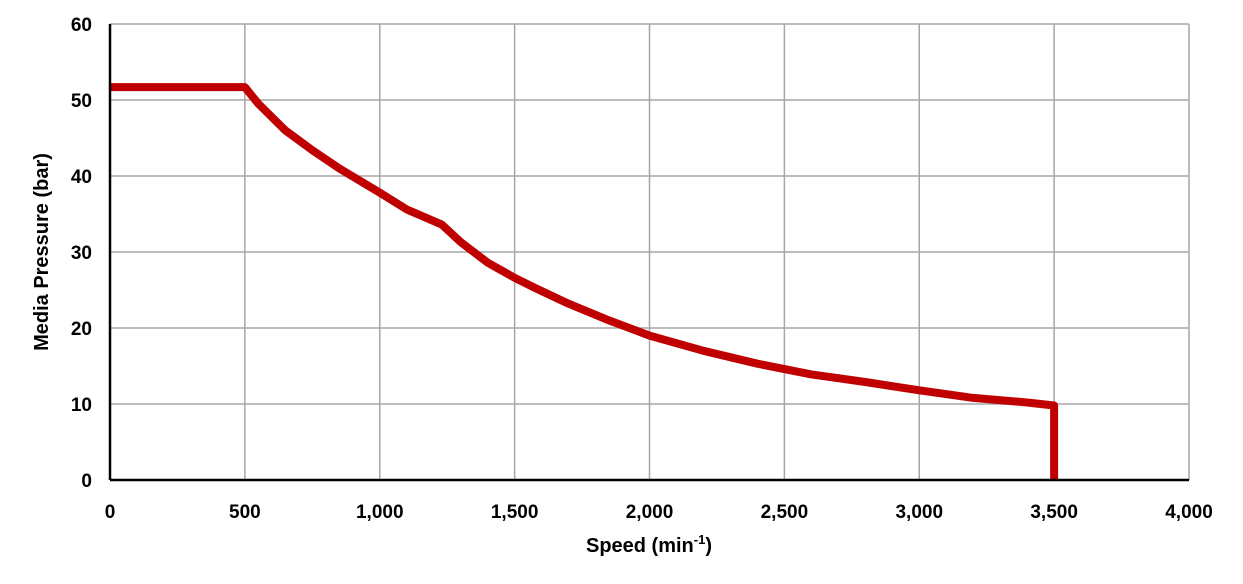  I want to click on y-tick-label: 20, so click(81, 329).